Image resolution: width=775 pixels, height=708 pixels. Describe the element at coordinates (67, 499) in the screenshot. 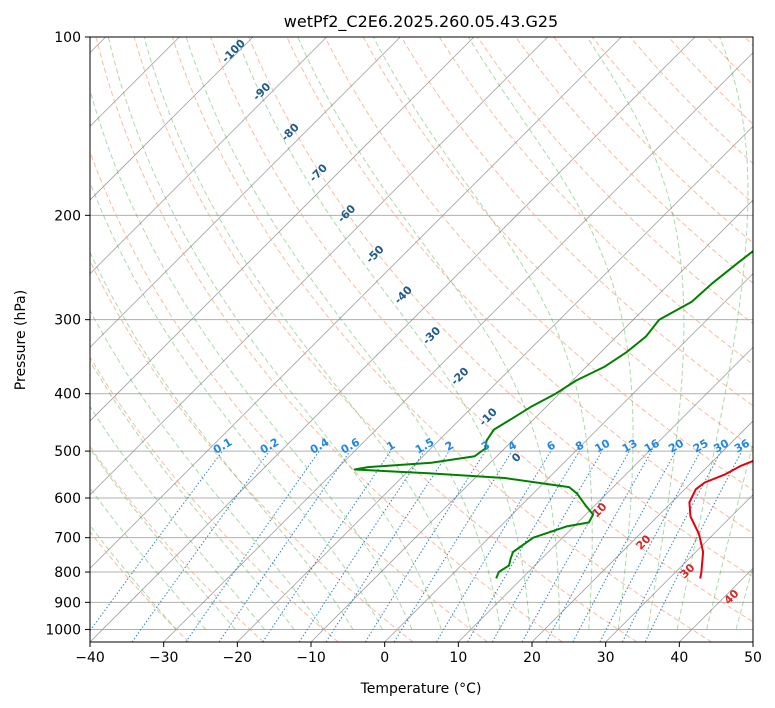

I see `y-tick-label: 600` at that location.